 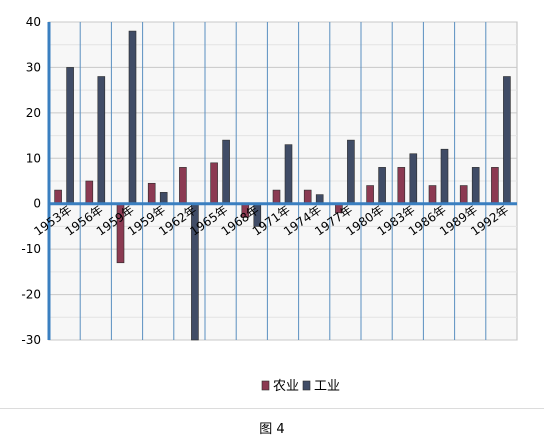 What do you see at coordinates (272, 408) in the screenshot?
I see `caption-separator` at bounding box center [272, 408].